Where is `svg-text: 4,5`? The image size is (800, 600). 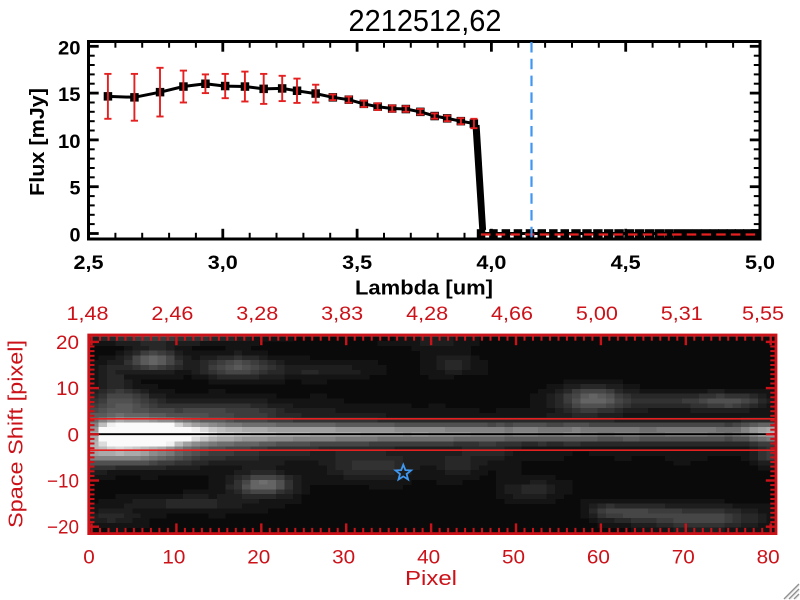
svg-text: 4,5 is located at coordinates (626, 263).